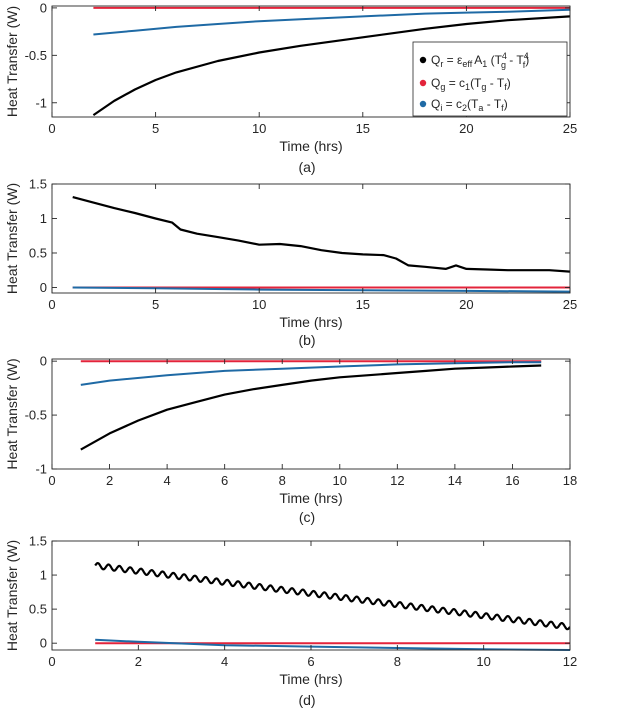 The height and width of the screenshot is (716, 622). What do you see at coordinates (423, 60) in the screenshot?
I see `legend-marker-qr` at bounding box center [423, 60].